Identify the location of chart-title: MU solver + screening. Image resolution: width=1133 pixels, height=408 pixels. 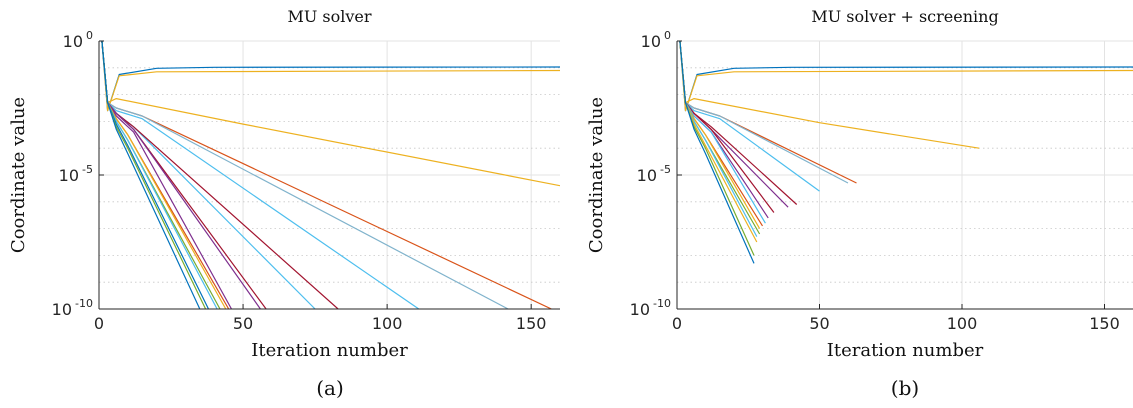
(904, 16).